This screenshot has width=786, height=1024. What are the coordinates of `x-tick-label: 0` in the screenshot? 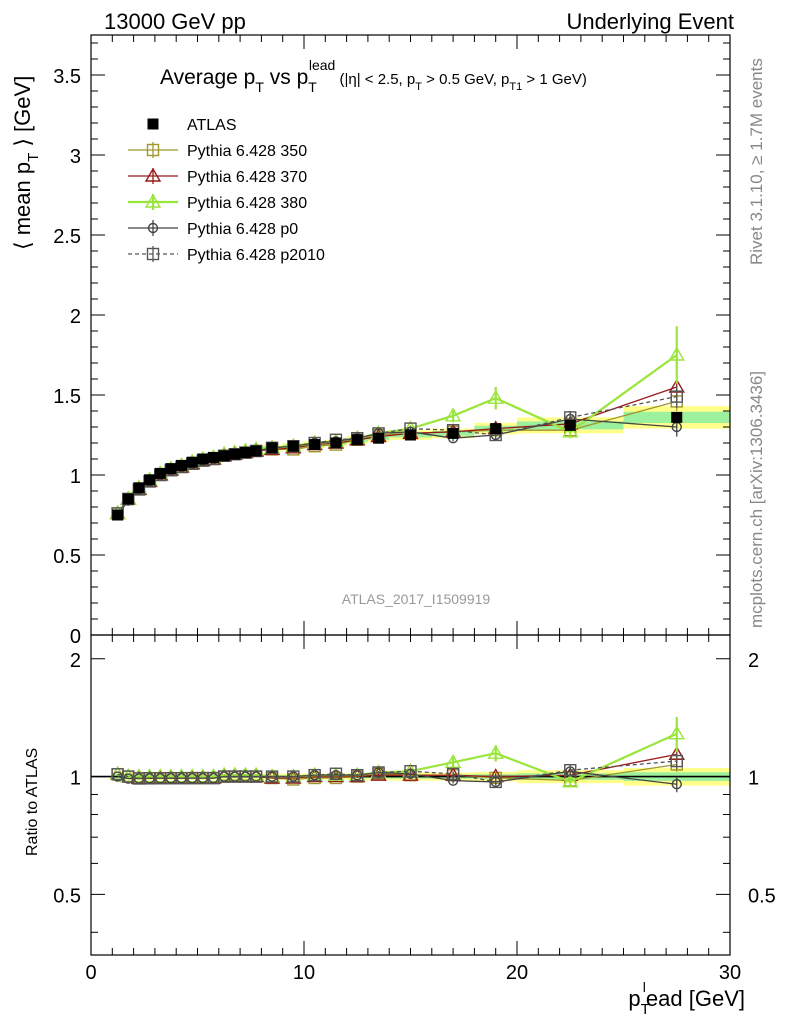 It's located at (90, 973).